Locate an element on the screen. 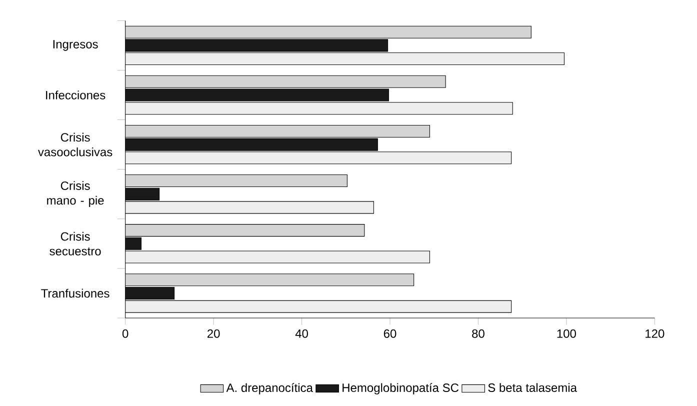  y-tick-label: Infecciones is located at coordinates (76, 95).